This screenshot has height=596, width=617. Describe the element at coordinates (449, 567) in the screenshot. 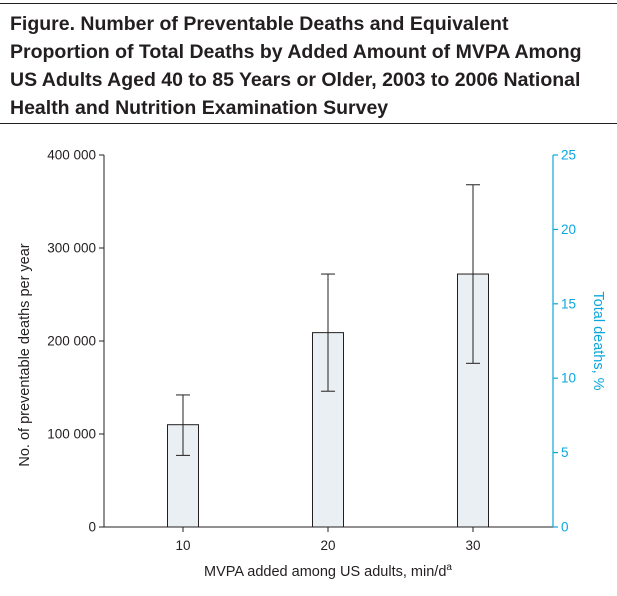

I see `x-axis-label-superscript: a` at that location.